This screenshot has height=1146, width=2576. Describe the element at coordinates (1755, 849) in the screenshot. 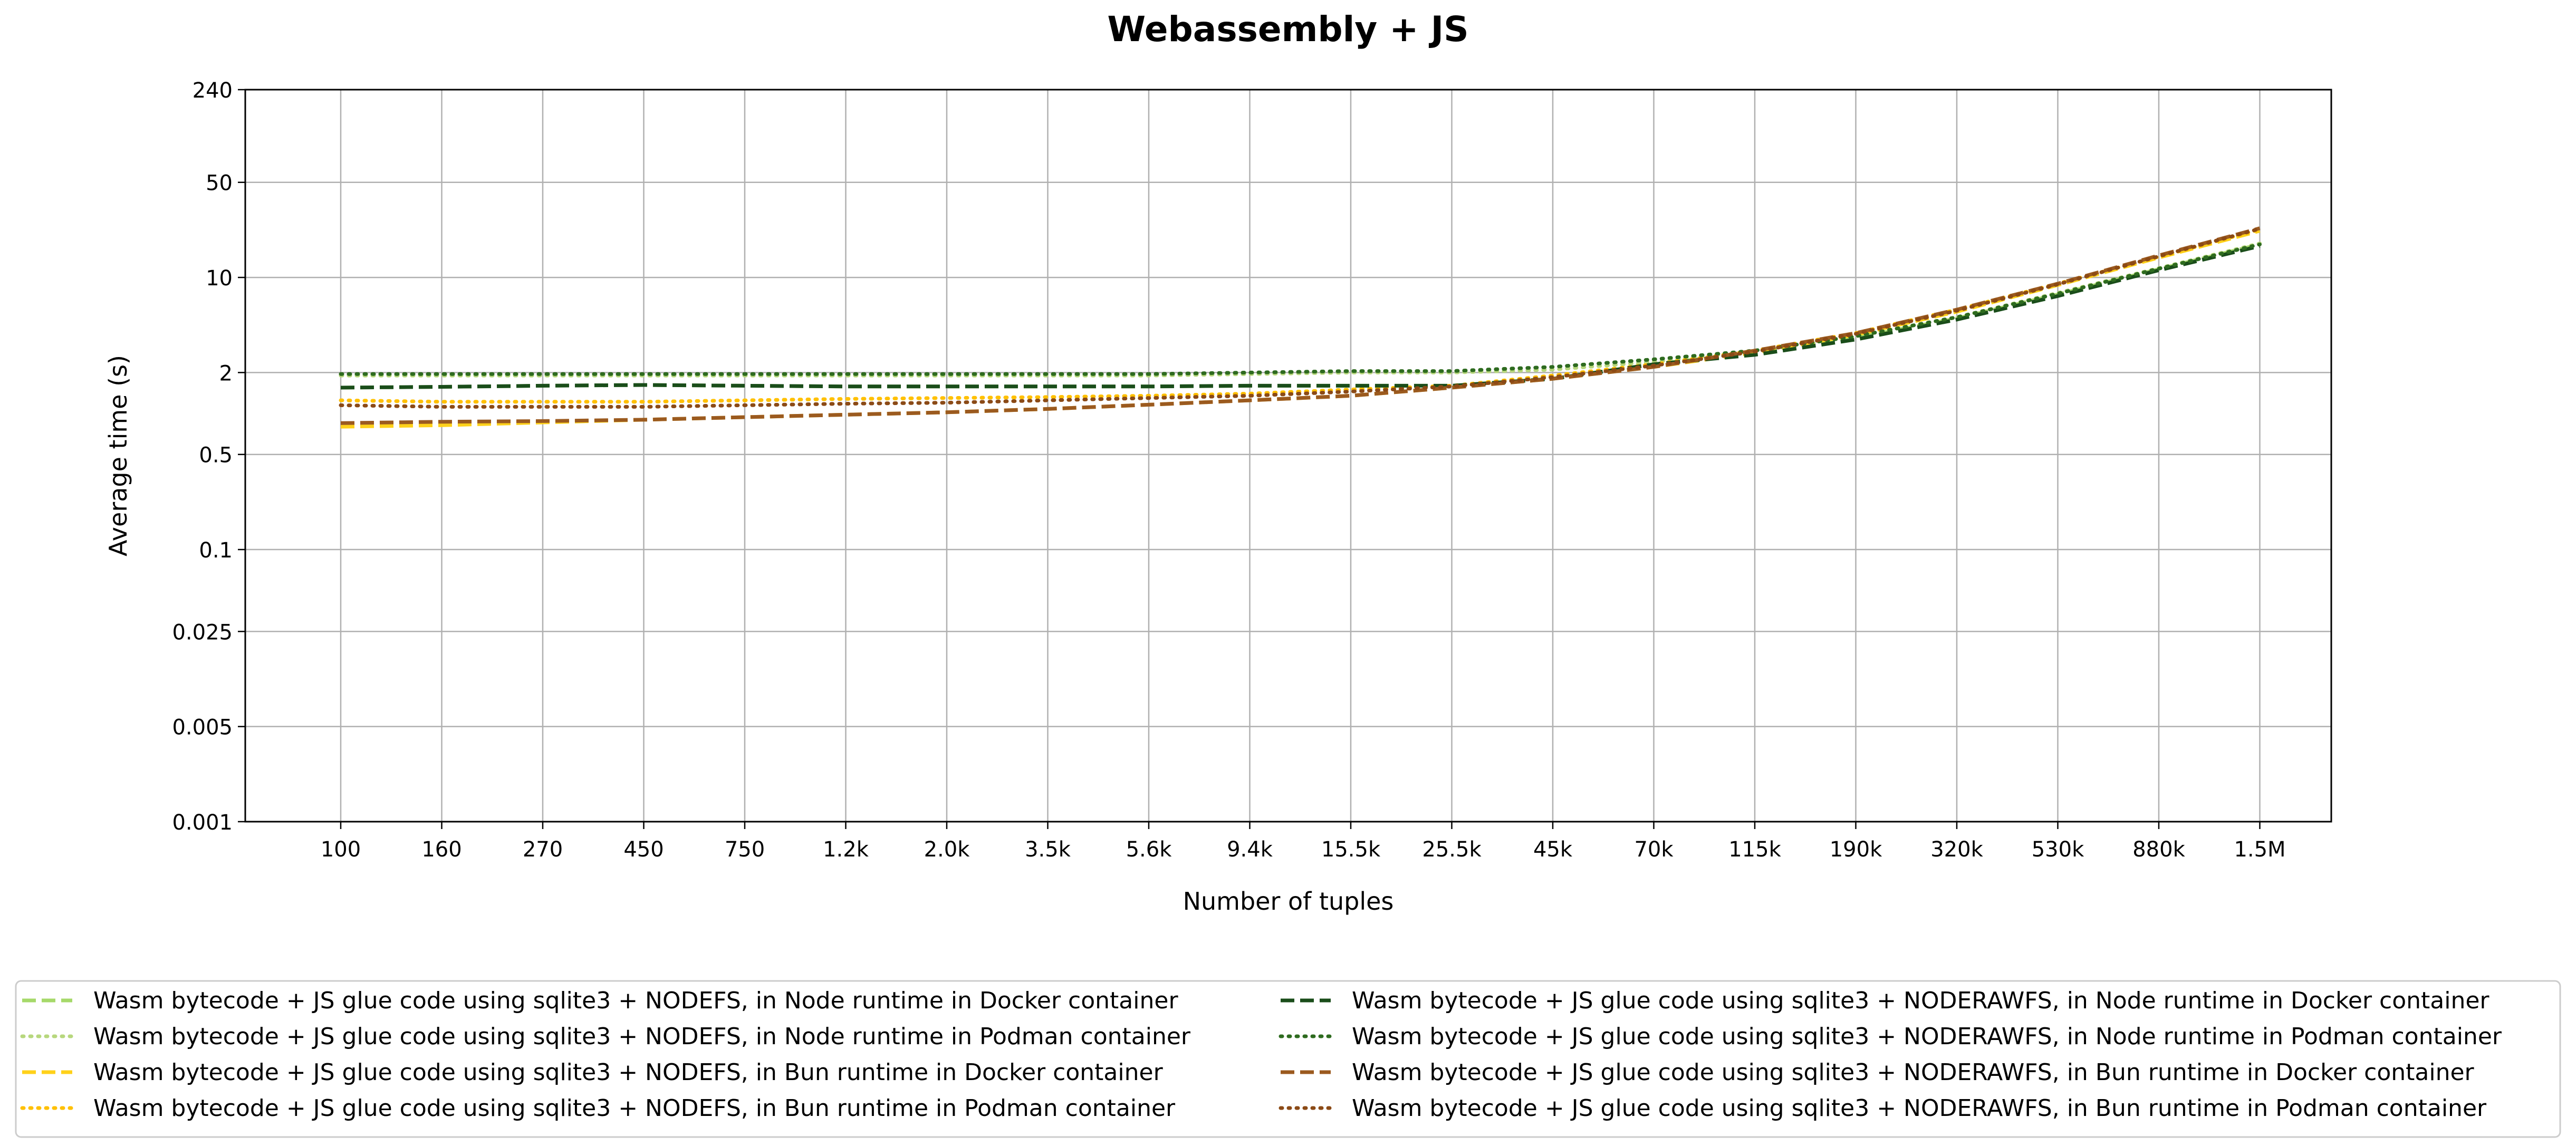

I see `x-tick-label: 115k` at that location.